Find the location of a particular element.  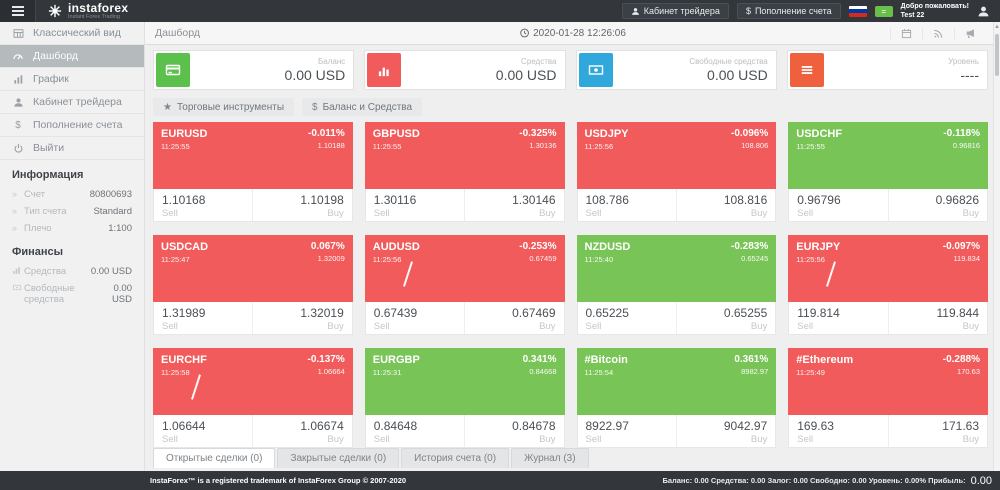

megaphone-icon is located at coordinates (970, 33).